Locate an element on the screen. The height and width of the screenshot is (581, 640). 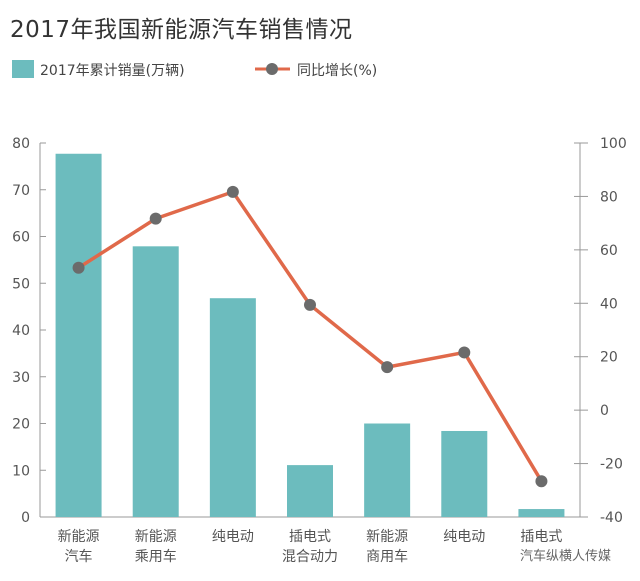
left-tick-label: 40 is located at coordinates (21, 331).